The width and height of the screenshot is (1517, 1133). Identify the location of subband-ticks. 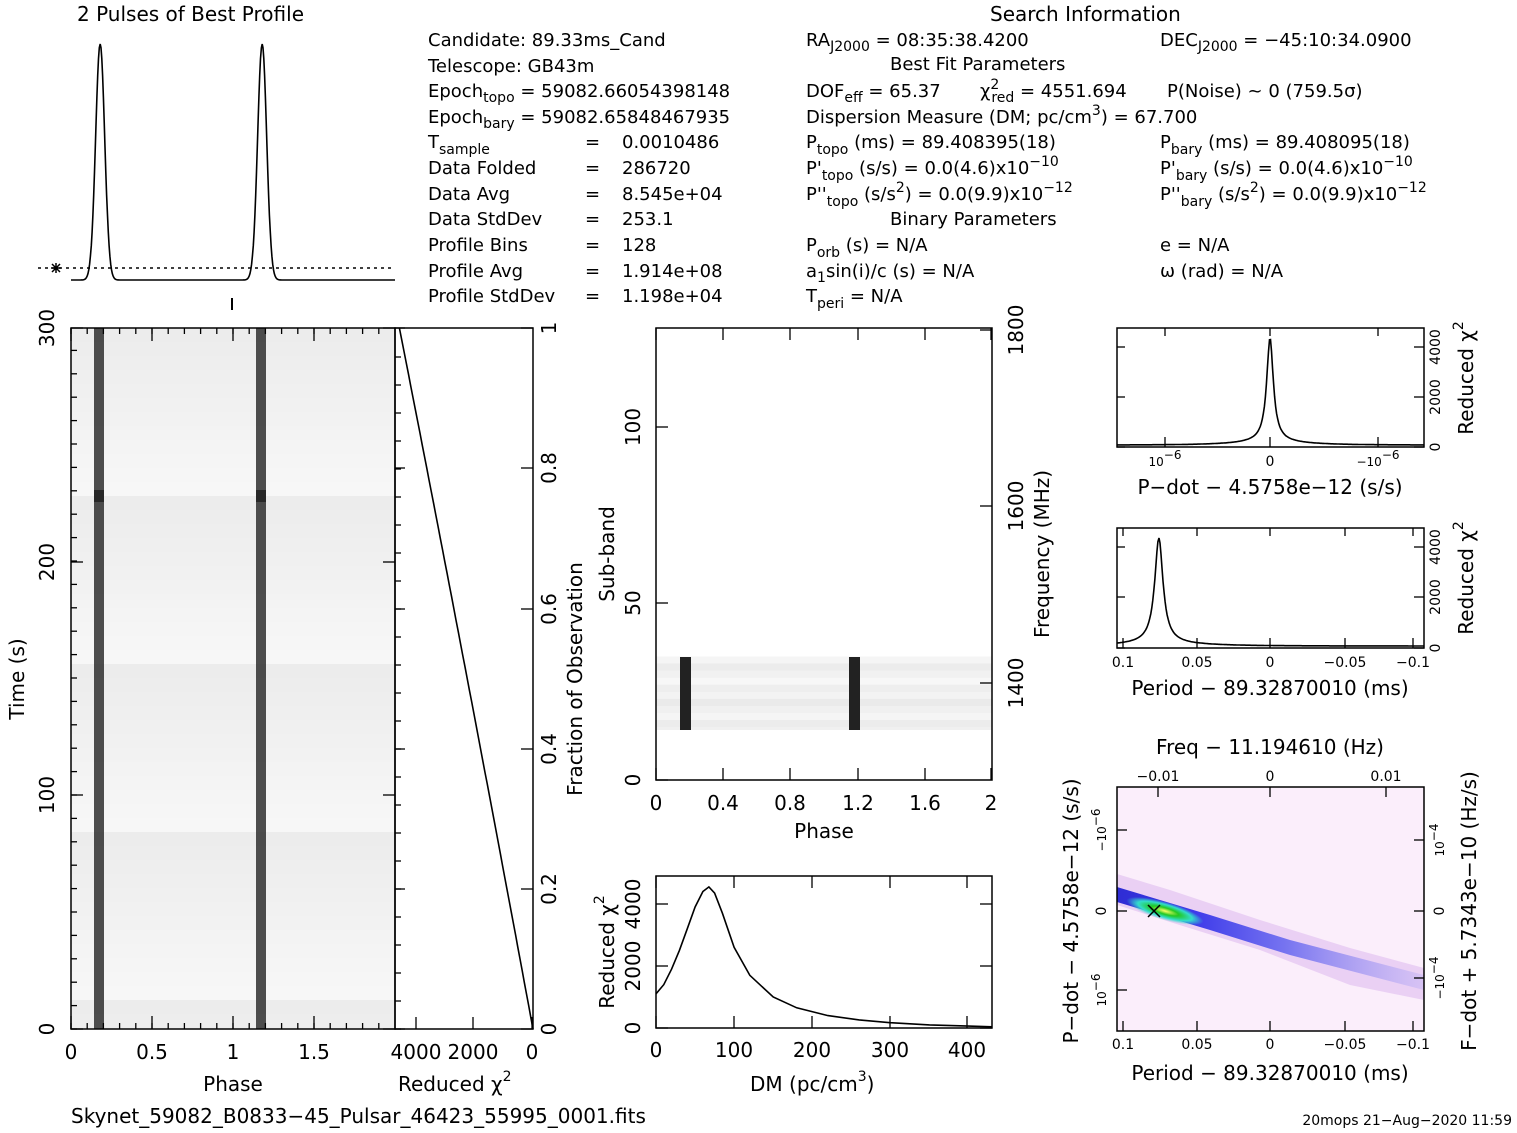
(823, 554).